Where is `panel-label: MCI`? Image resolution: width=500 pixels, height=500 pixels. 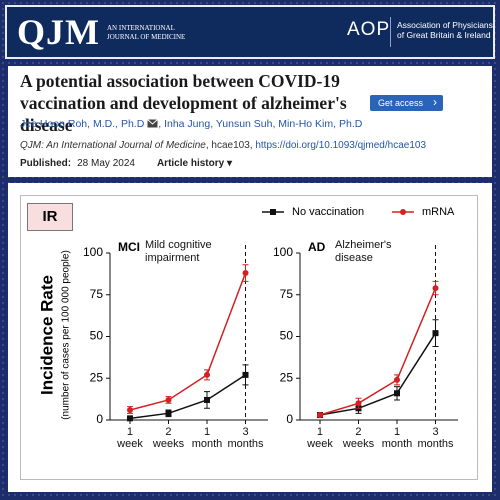 panel-label: MCI is located at coordinates (129, 247).